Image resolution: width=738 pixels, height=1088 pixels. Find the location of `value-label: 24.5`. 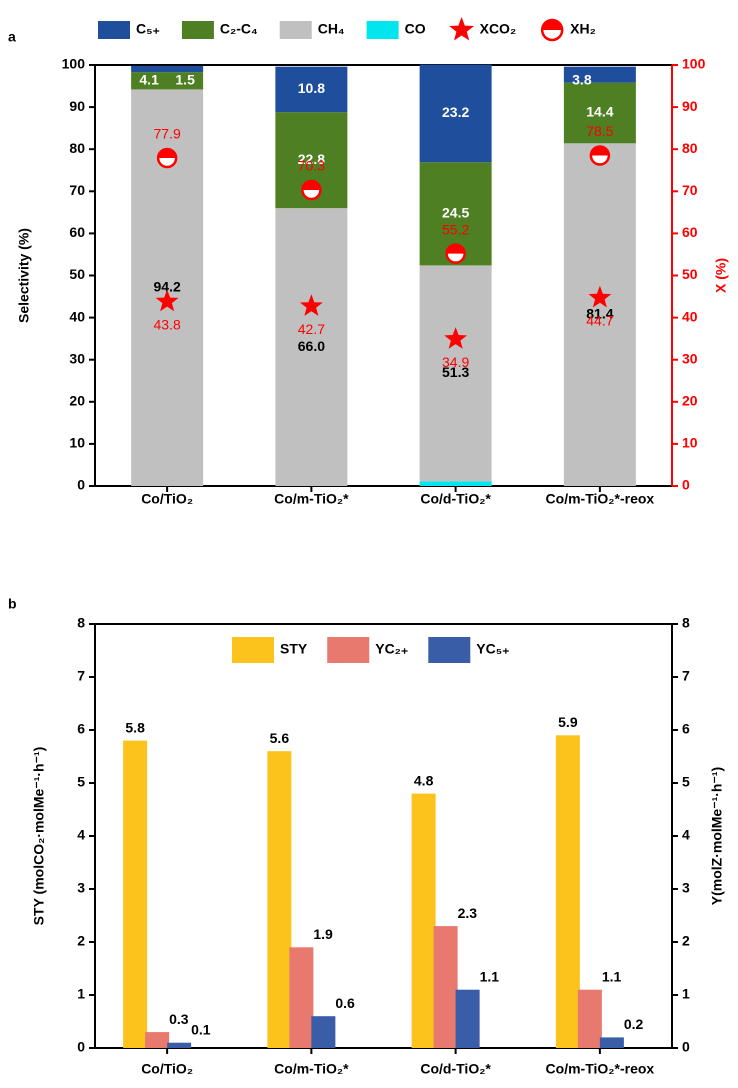

value-label: 24.5 is located at coordinates (455, 213).